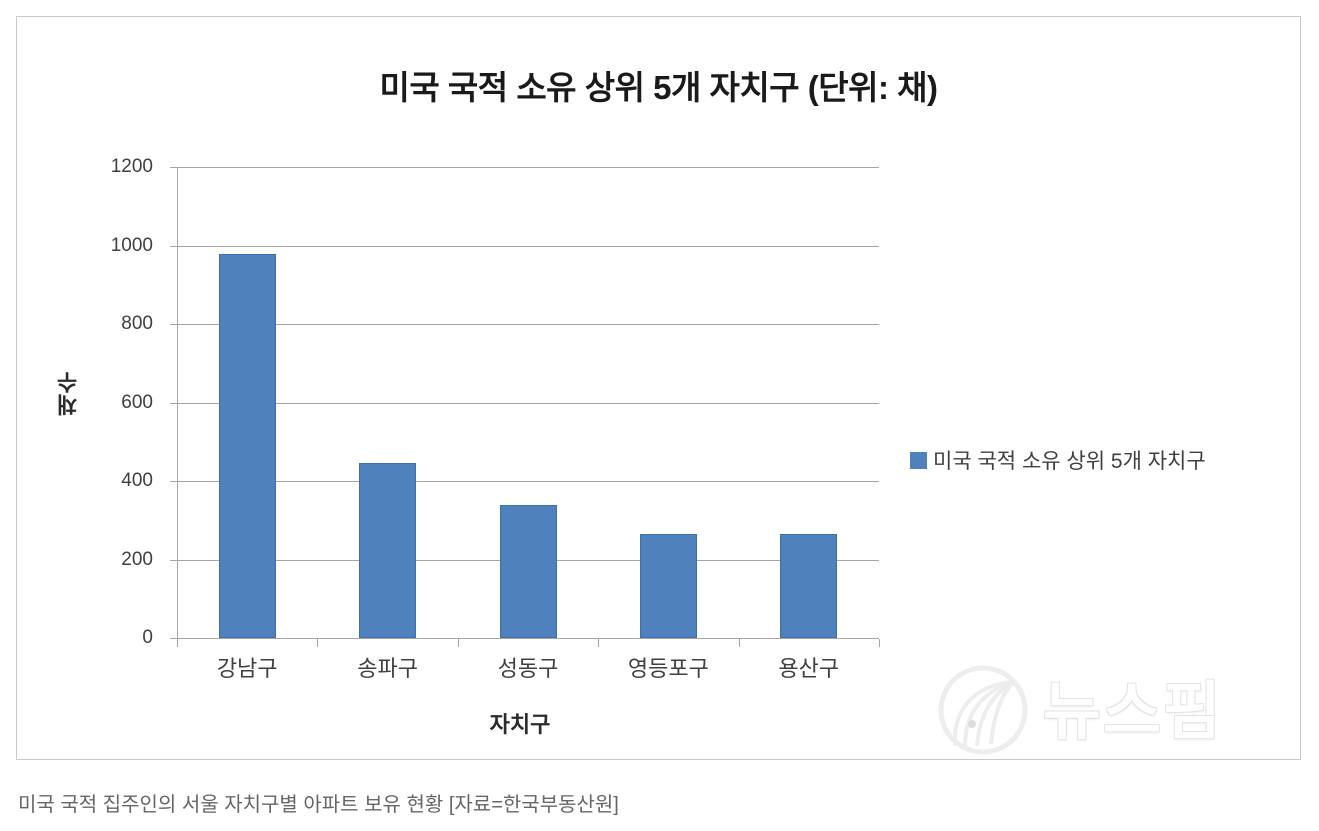 This screenshot has width=1319, height=831. What do you see at coordinates (131, 245) in the screenshot?
I see `y-tick-label-1000: 1000` at bounding box center [131, 245].